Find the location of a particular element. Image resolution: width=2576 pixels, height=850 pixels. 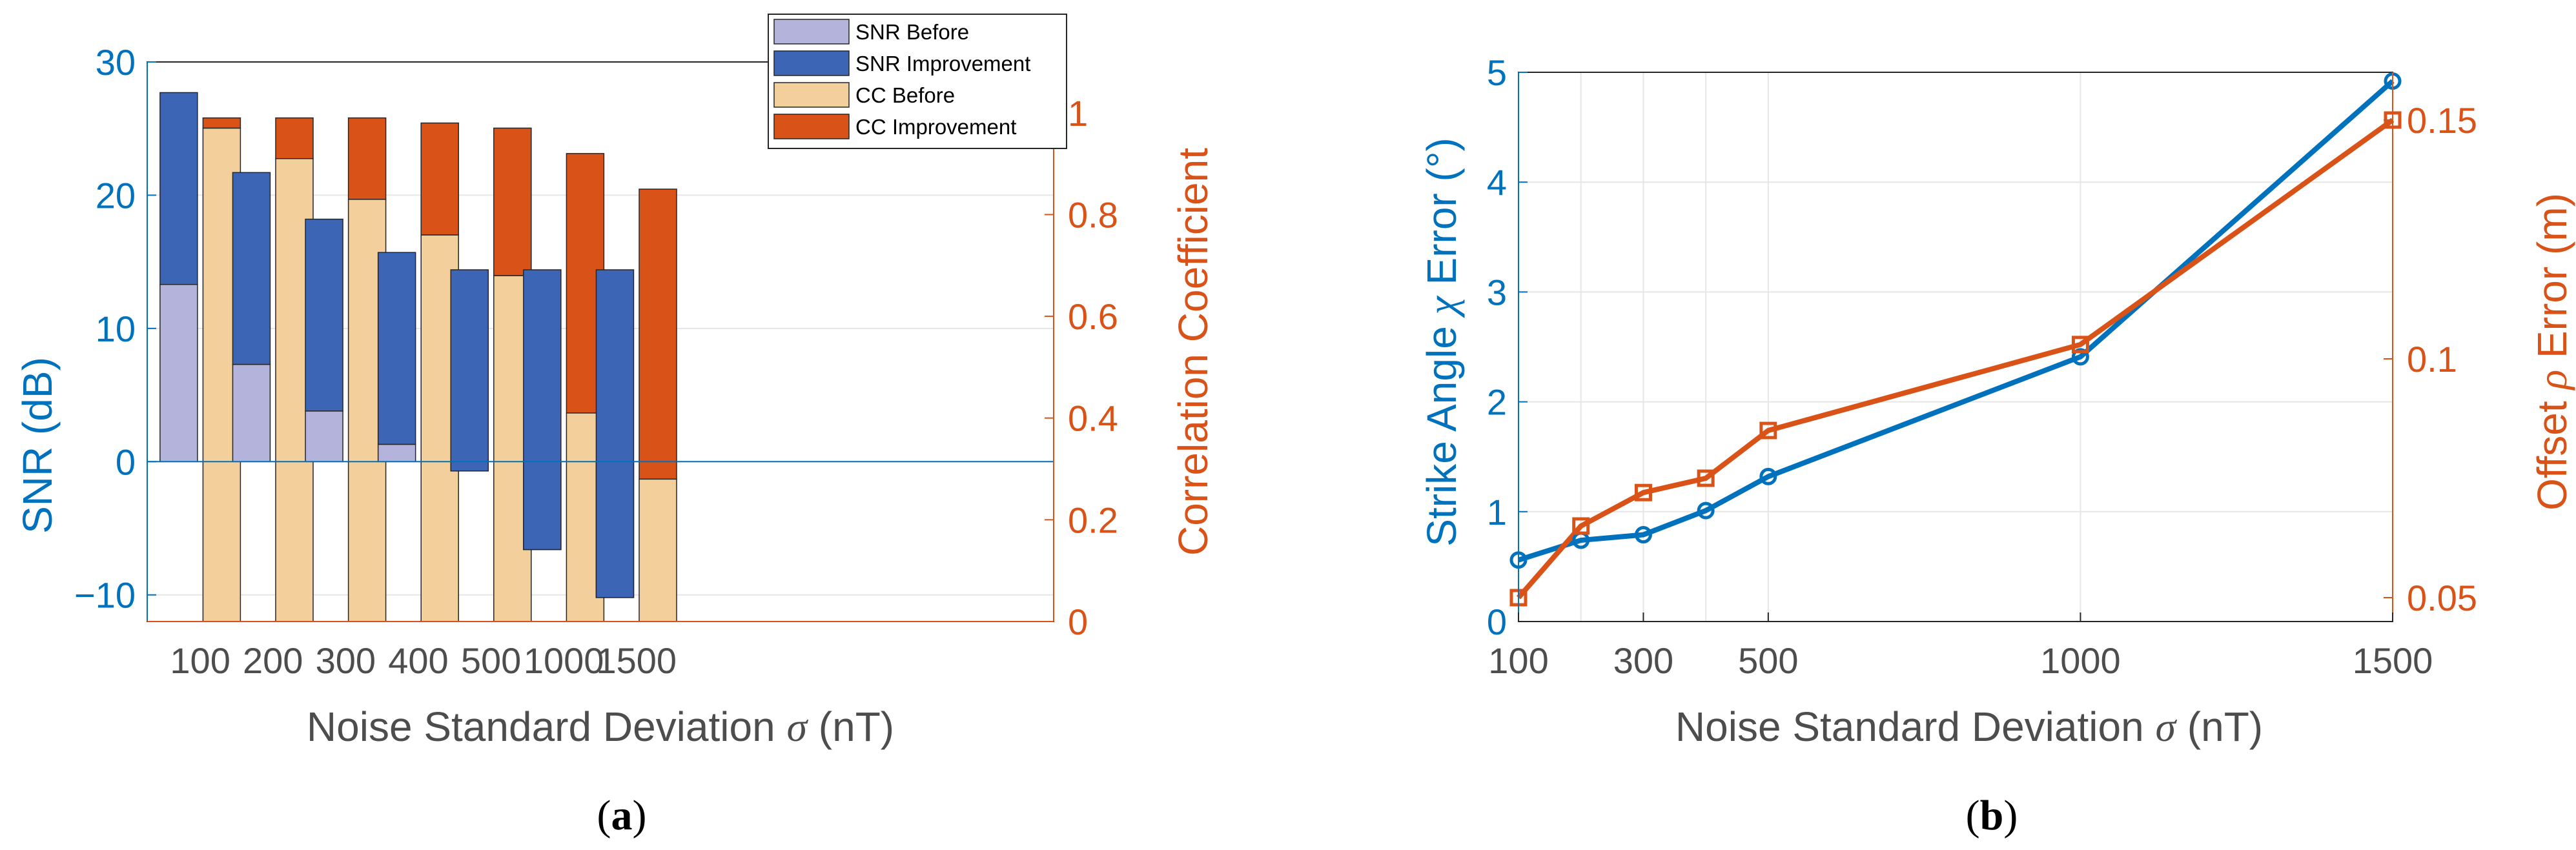

panel-b-right-ticks: 0.05 0.1 0.15 is located at coordinates (2431, 347).